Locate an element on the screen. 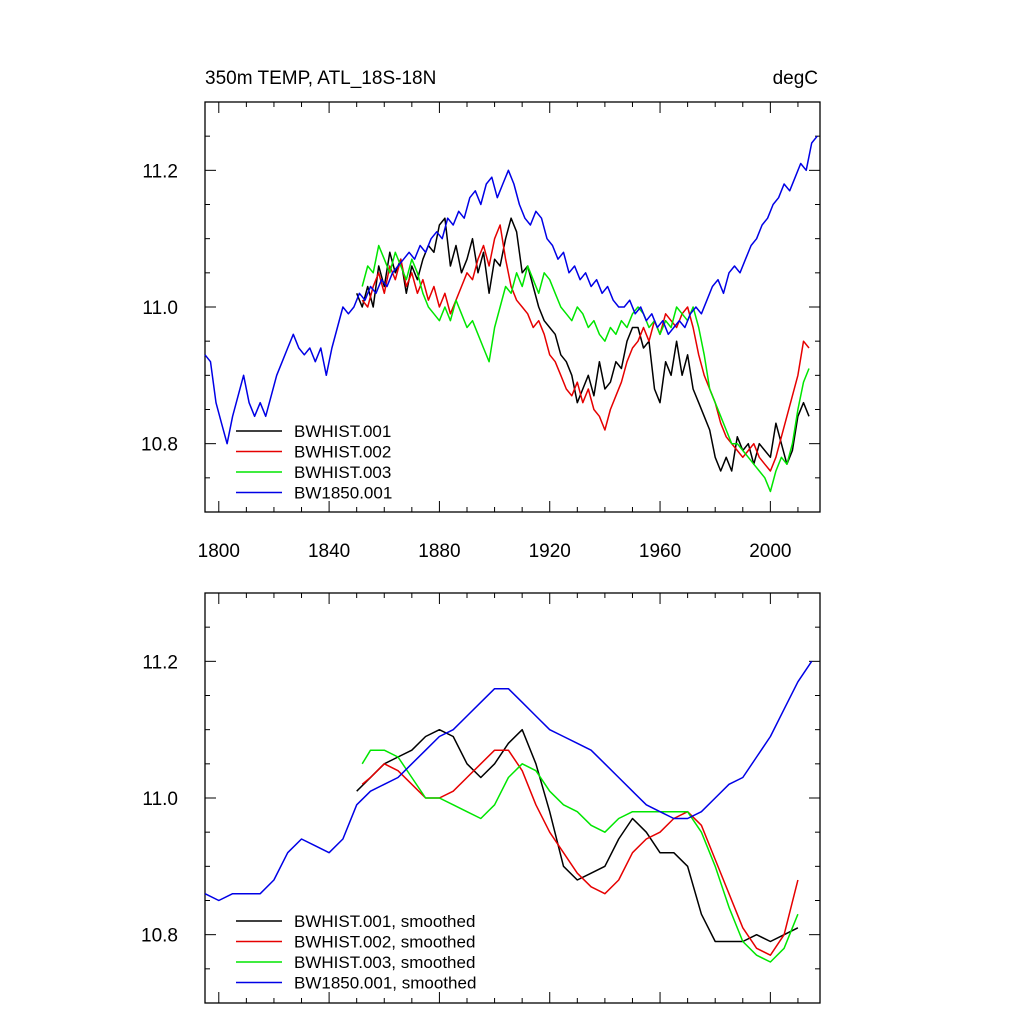 This screenshot has height=1029, width=1024. legend-label: BWHIST.001, smoothed is located at coordinates (384, 921).